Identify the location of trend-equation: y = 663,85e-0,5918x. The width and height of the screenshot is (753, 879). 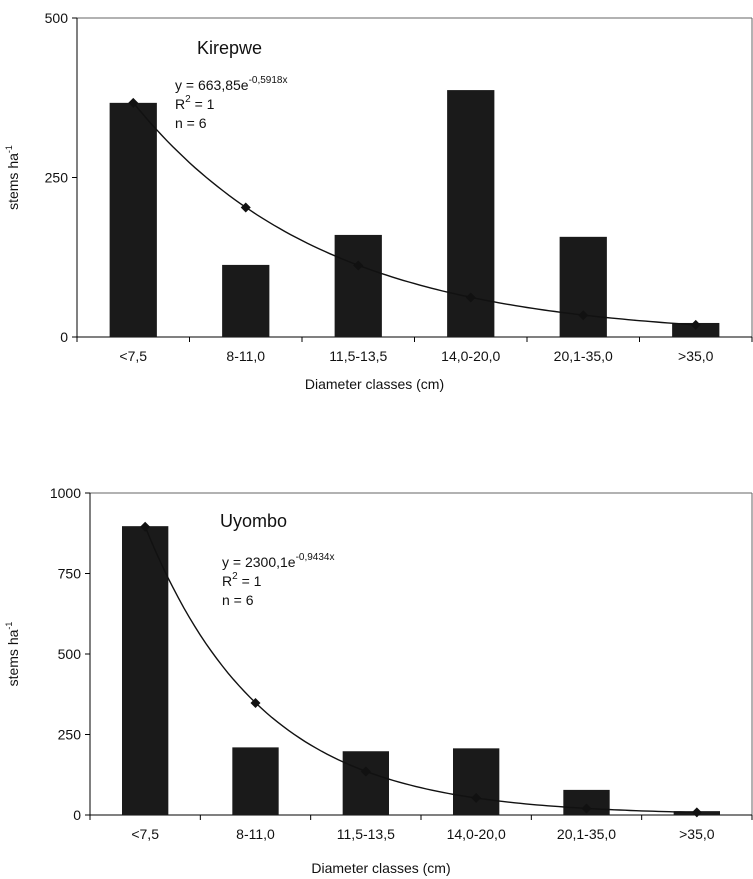
(231, 84).